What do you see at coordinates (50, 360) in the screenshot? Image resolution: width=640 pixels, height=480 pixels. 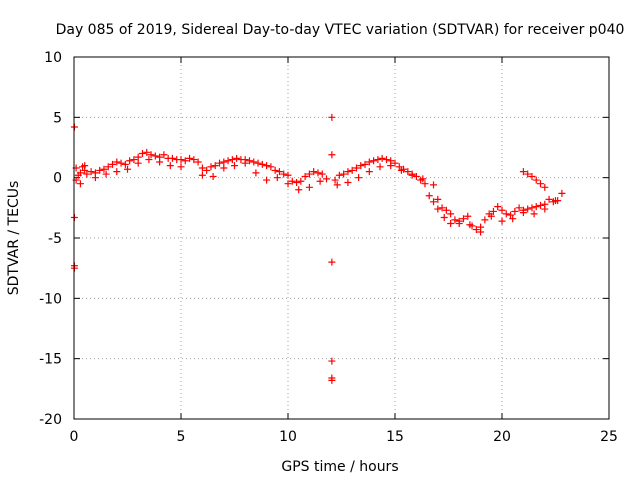 I see `y-tick-label: -15` at bounding box center [50, 360].